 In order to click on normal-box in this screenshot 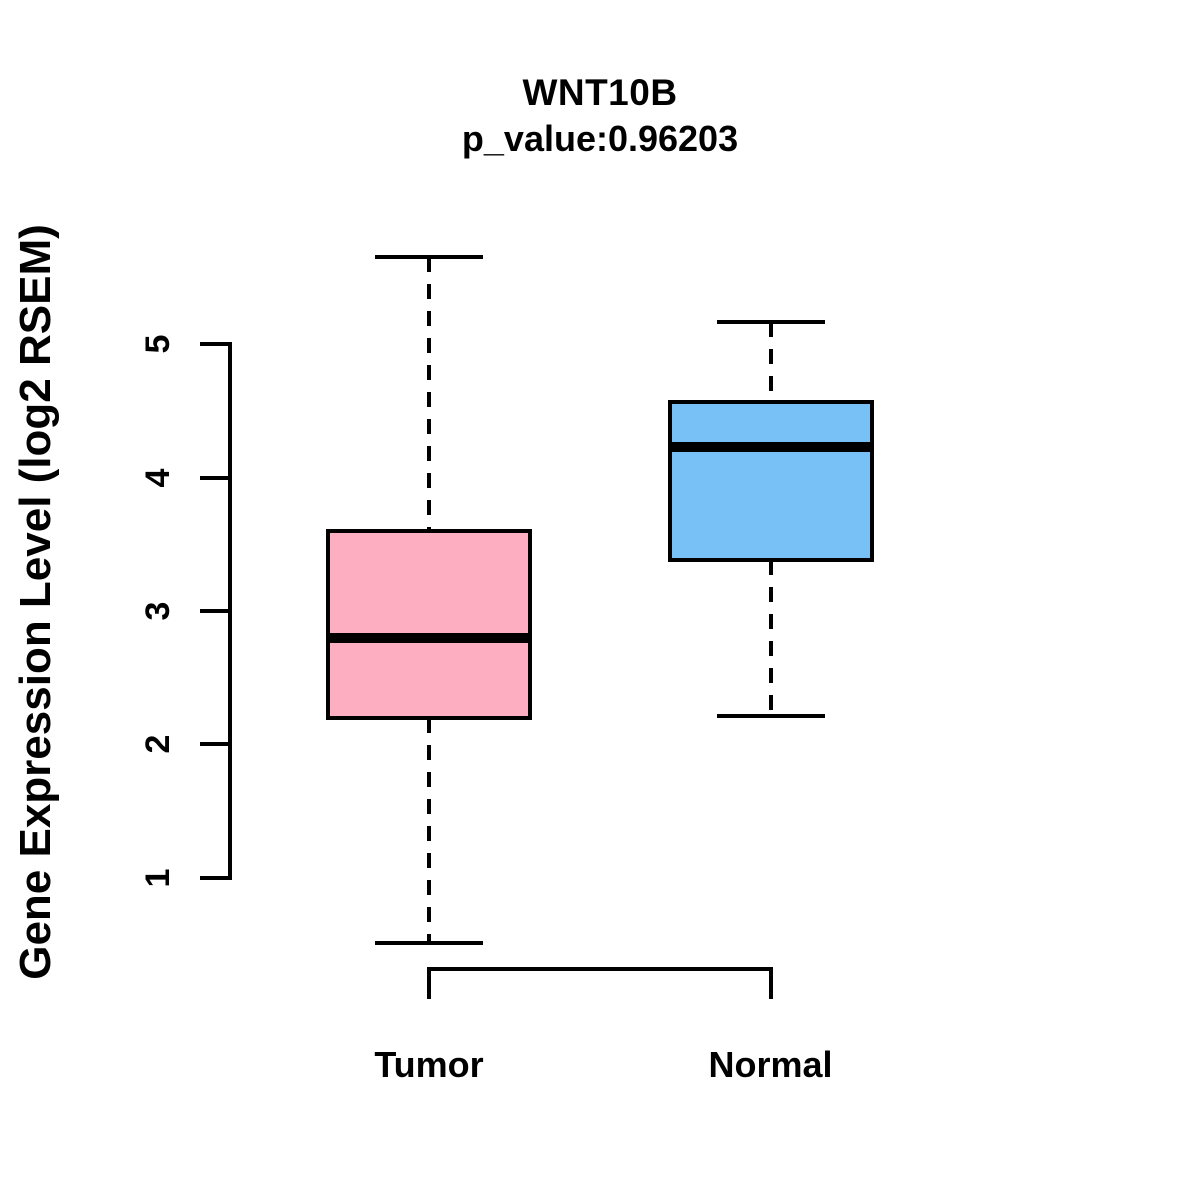, I will do `click(770, 481)`.